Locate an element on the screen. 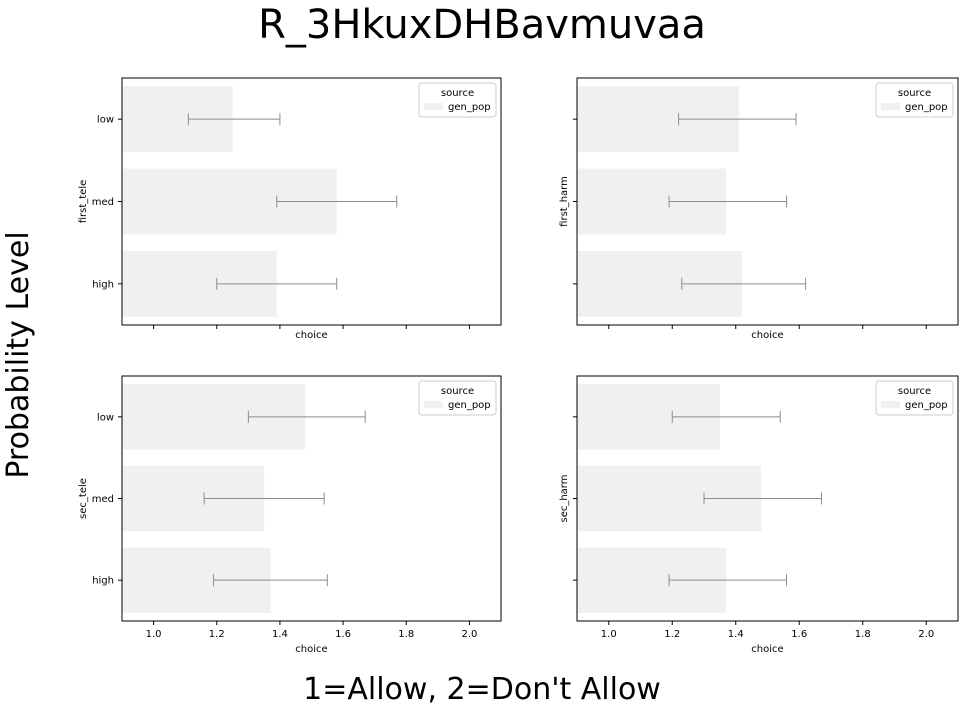 This screenshot has height=712, width=964. y-axis-label: sec_harm is located at coordinates (564, 498).